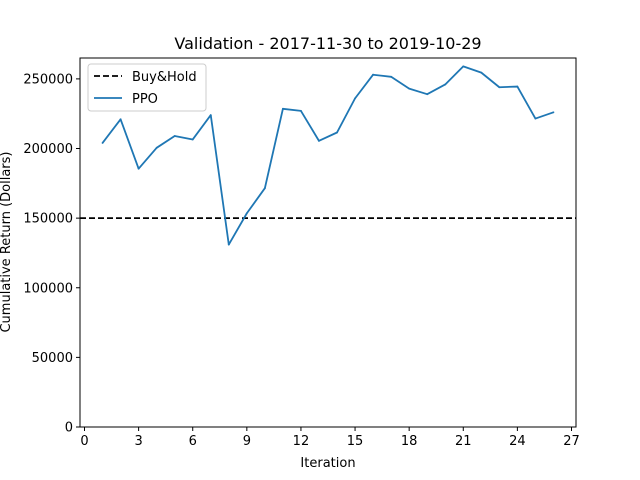  What do you see at coordinates (301, 441) in the screenshot?
I see `x-tick-label-12: 12` at bounding box center [301, 441].